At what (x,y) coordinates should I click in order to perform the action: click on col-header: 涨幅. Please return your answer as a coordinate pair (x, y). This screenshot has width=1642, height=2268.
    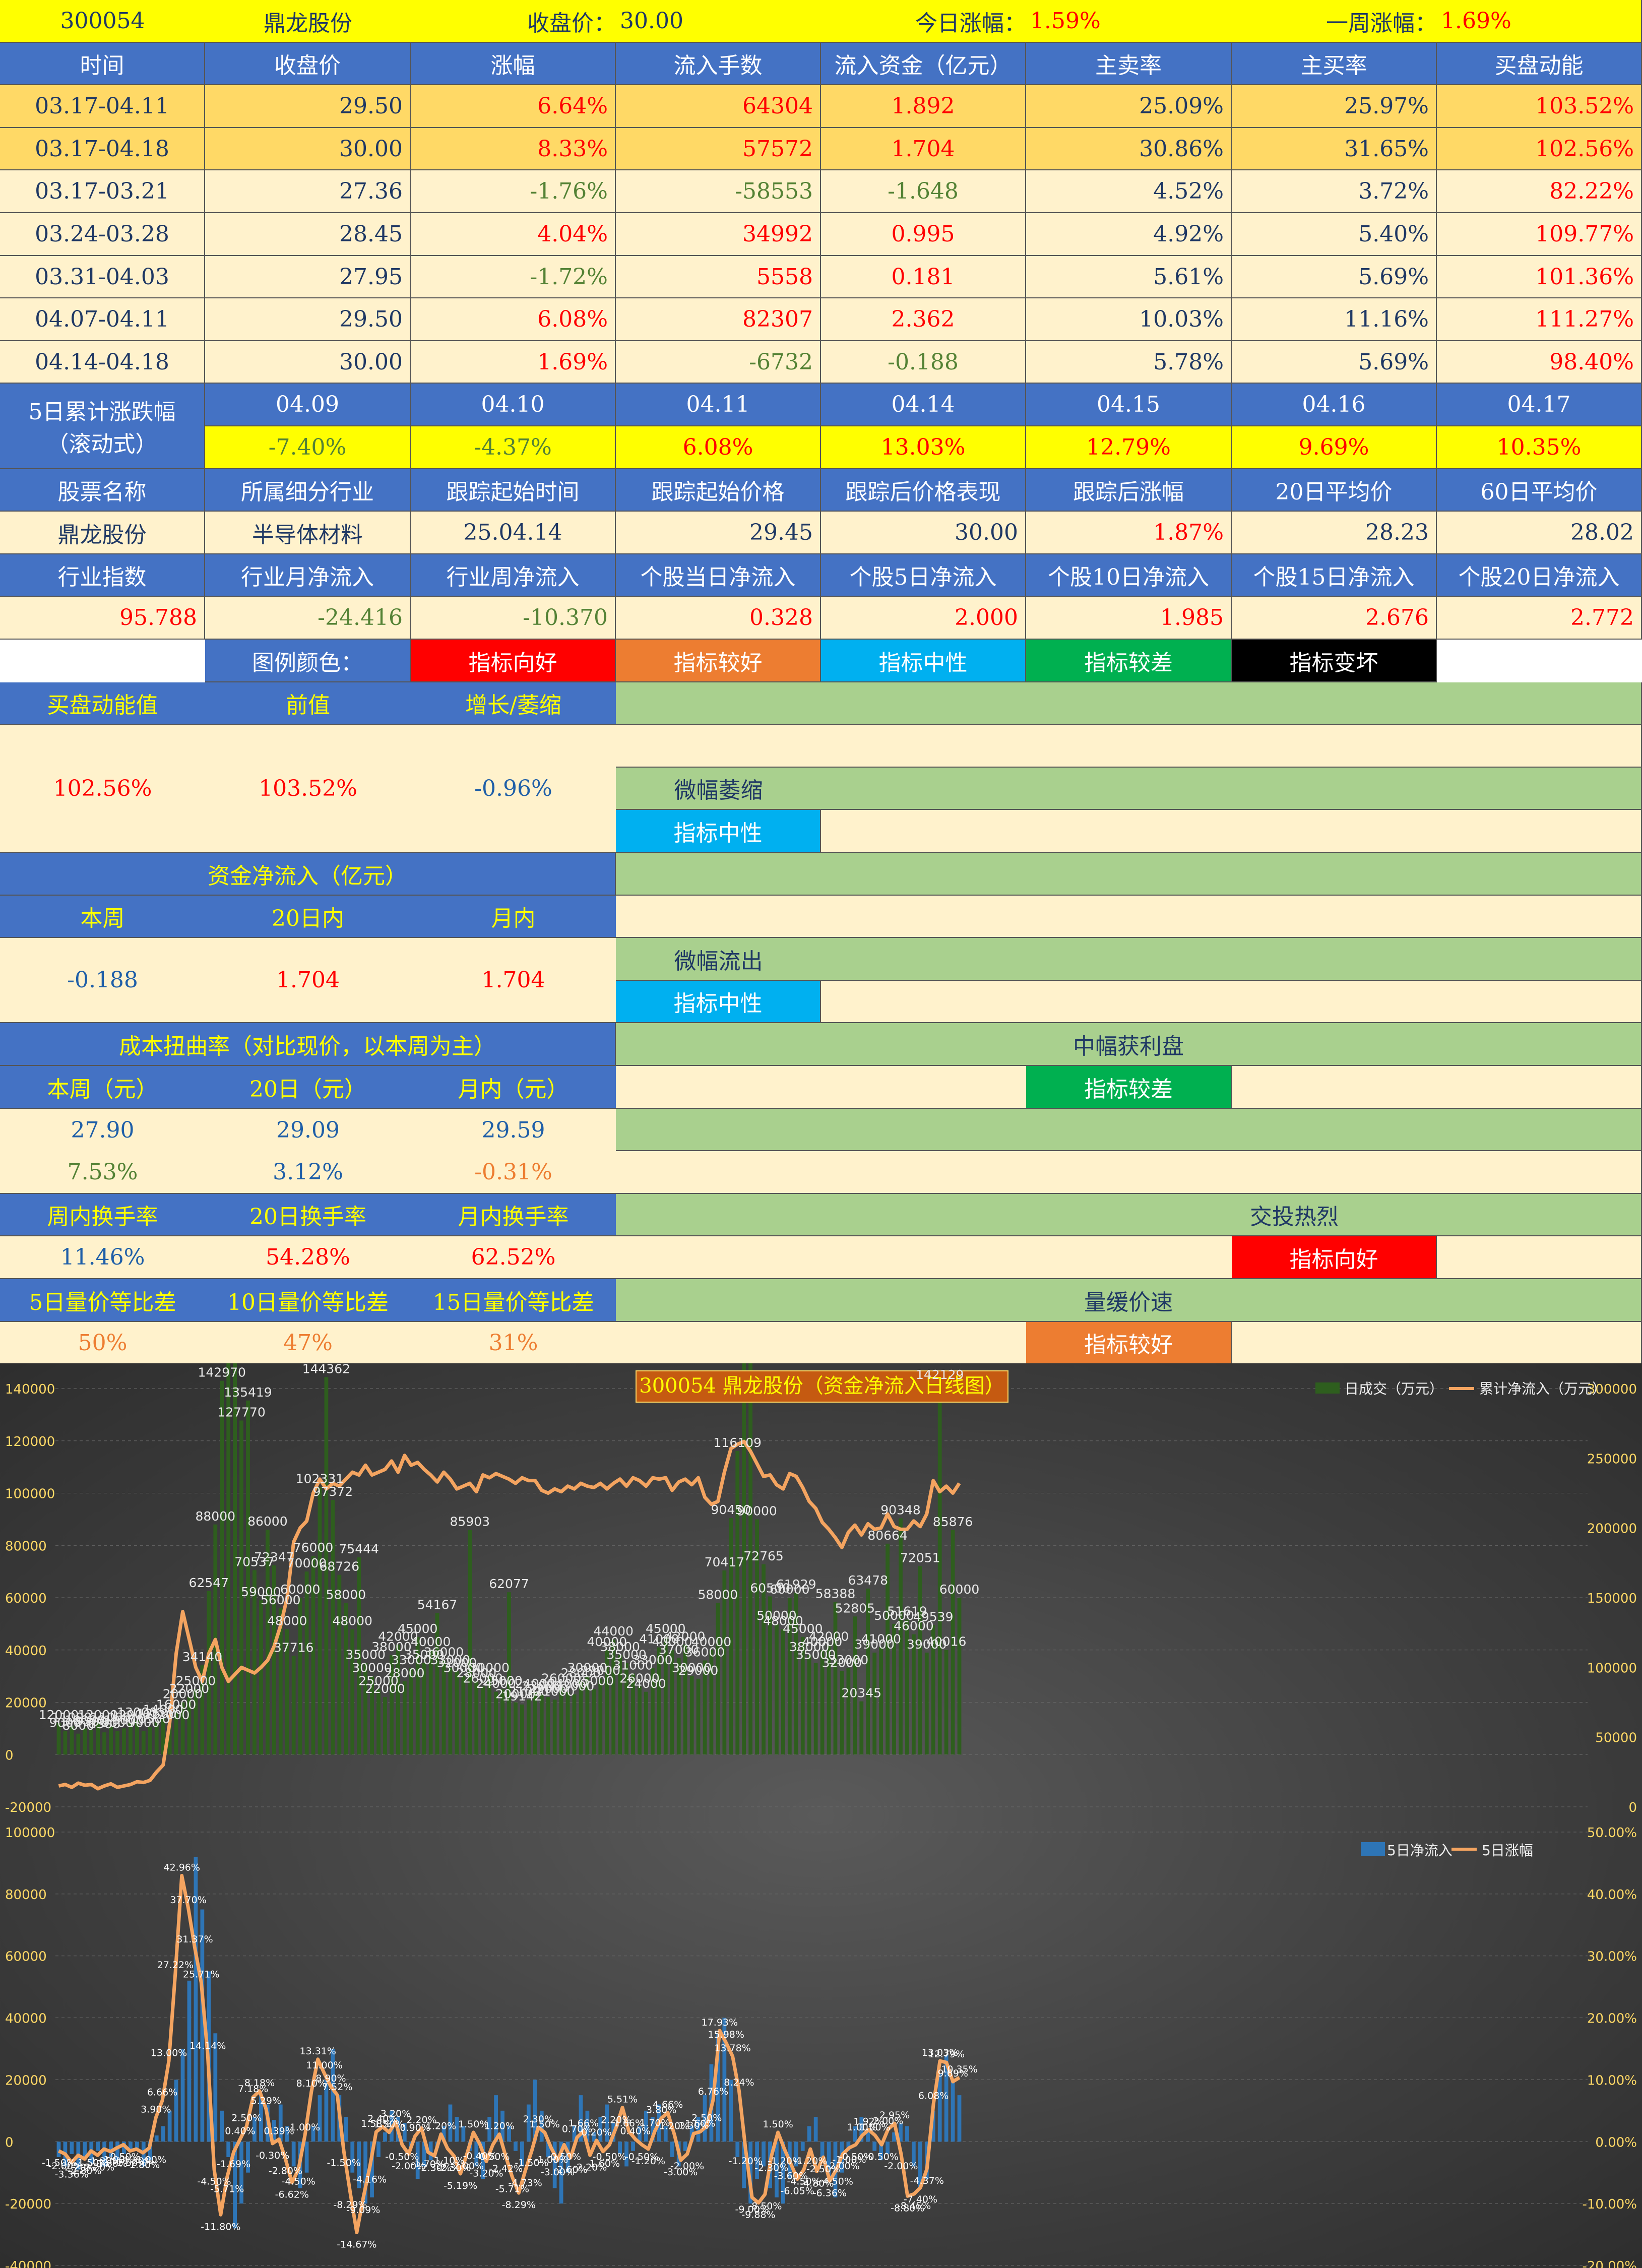
    Looking at the image, I should click on (513, 64).